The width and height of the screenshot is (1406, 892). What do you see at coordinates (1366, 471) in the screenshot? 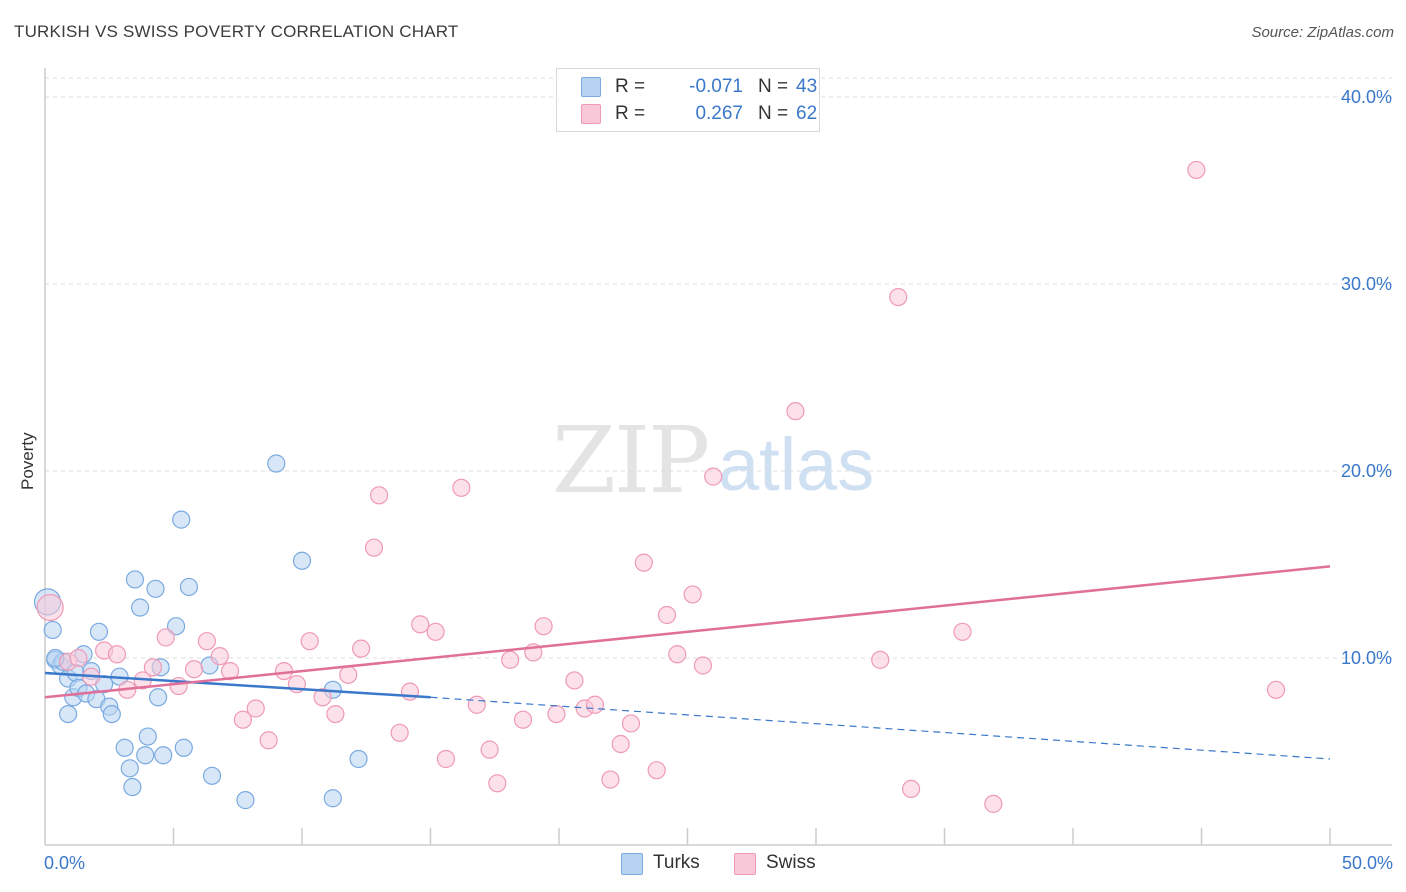
I see `y-tick-label: 20.0%` at bounding box center [1366, 471].